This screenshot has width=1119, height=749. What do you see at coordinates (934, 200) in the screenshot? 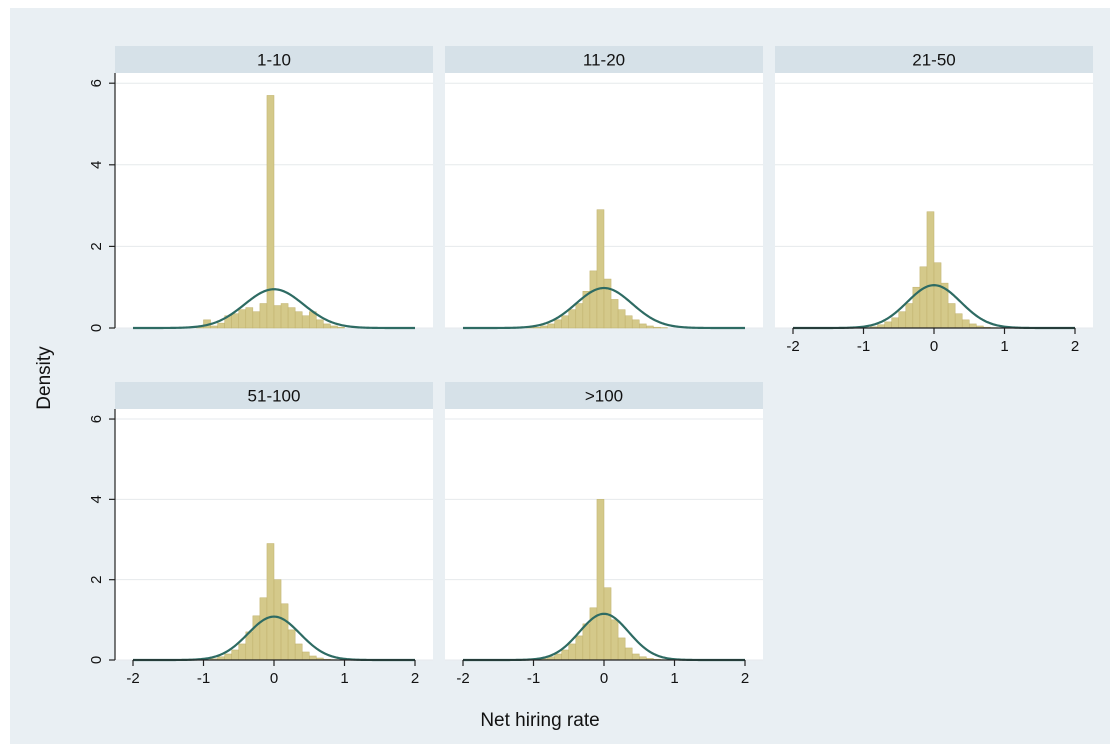
I see `panel-3: 21-50 -2 -1 0 1 2` at bounding box center [934, 200].